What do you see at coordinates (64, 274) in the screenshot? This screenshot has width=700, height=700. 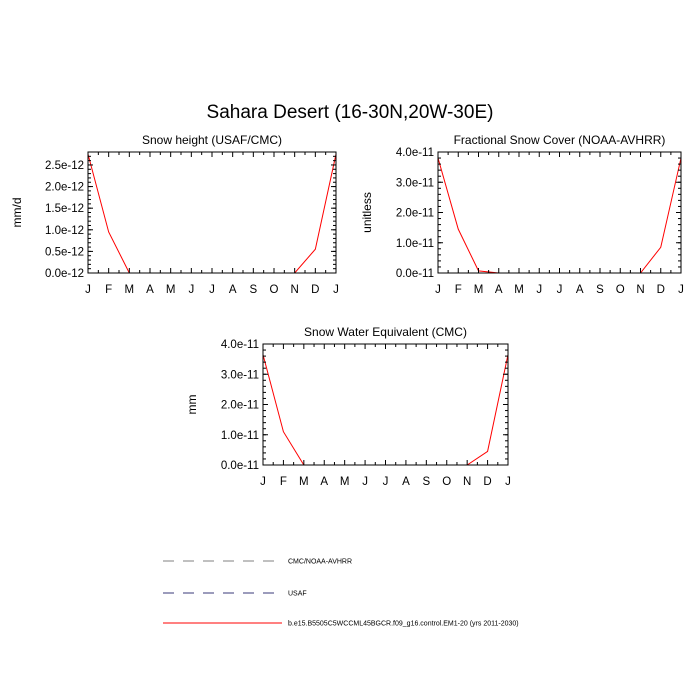 I see `y-tick-label: 0.0e-12` at bounding box center [64, 274].